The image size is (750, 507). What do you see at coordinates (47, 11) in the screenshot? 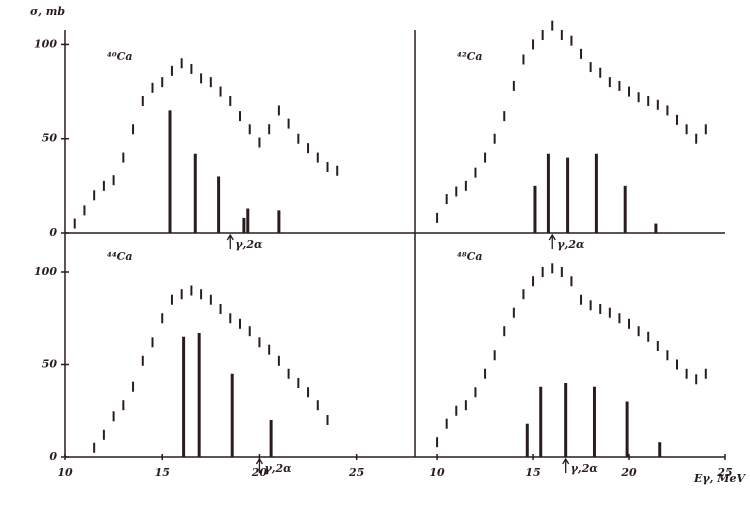
I see `y-axis-label: σ, mb` at bounding box center [47, 11].